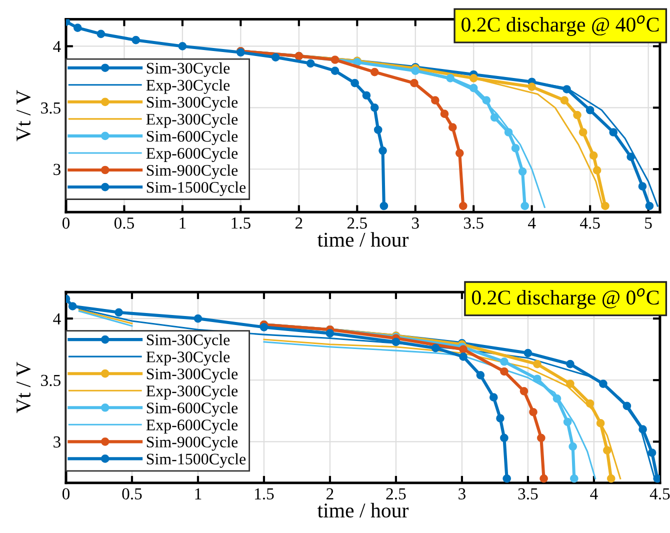  What do you see at coordinates (648, 223) in the screenshot?
I see `x-tick-label: 5` at bounding box center [648, 223].